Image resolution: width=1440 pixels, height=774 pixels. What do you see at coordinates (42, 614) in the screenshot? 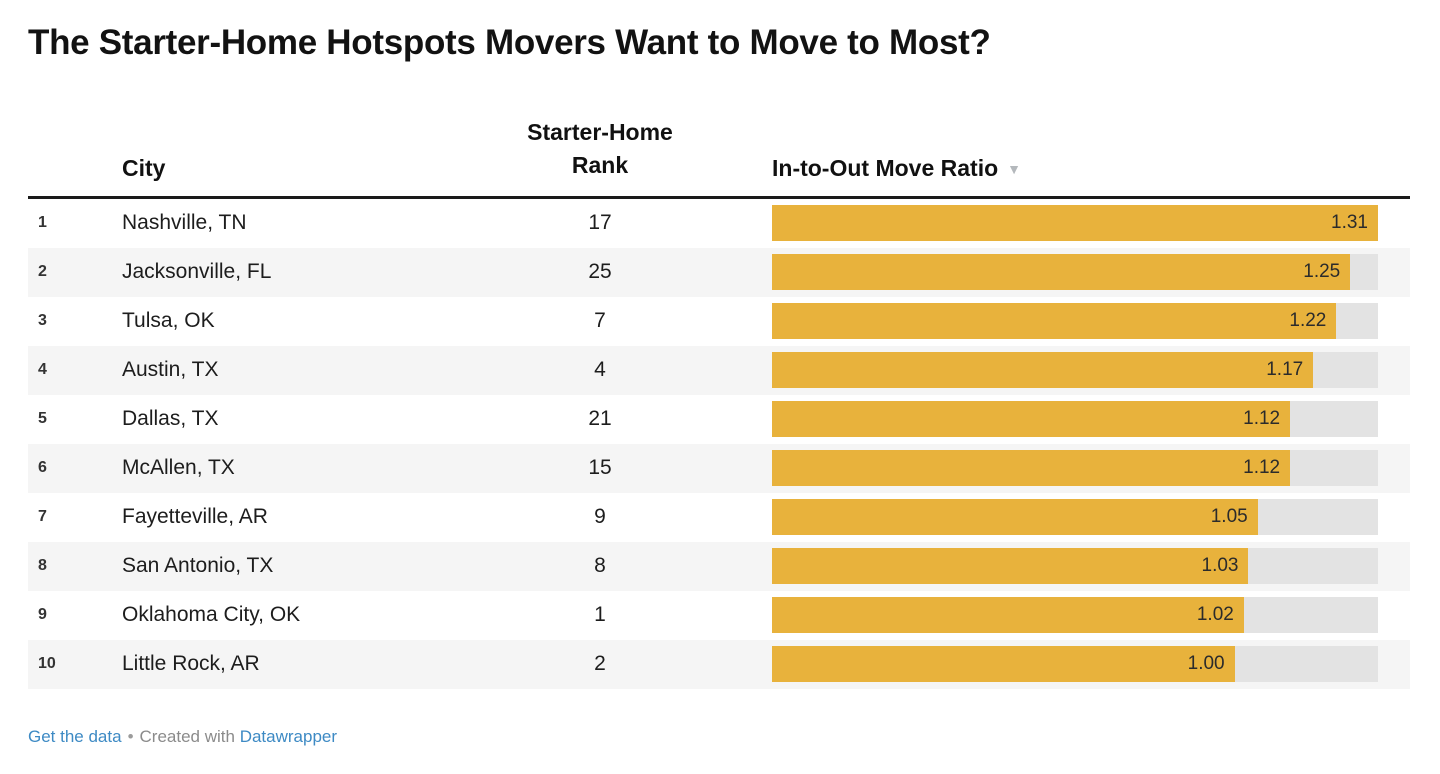
I see `row-index: 9` at bounding box center [42, 614].